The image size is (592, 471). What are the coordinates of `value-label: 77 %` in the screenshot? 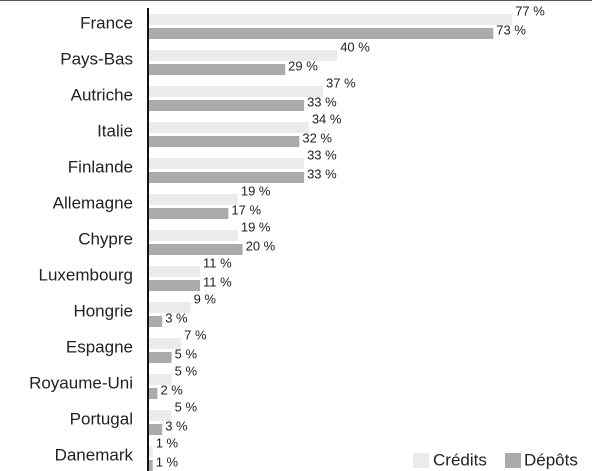 It's located at (530, 10).